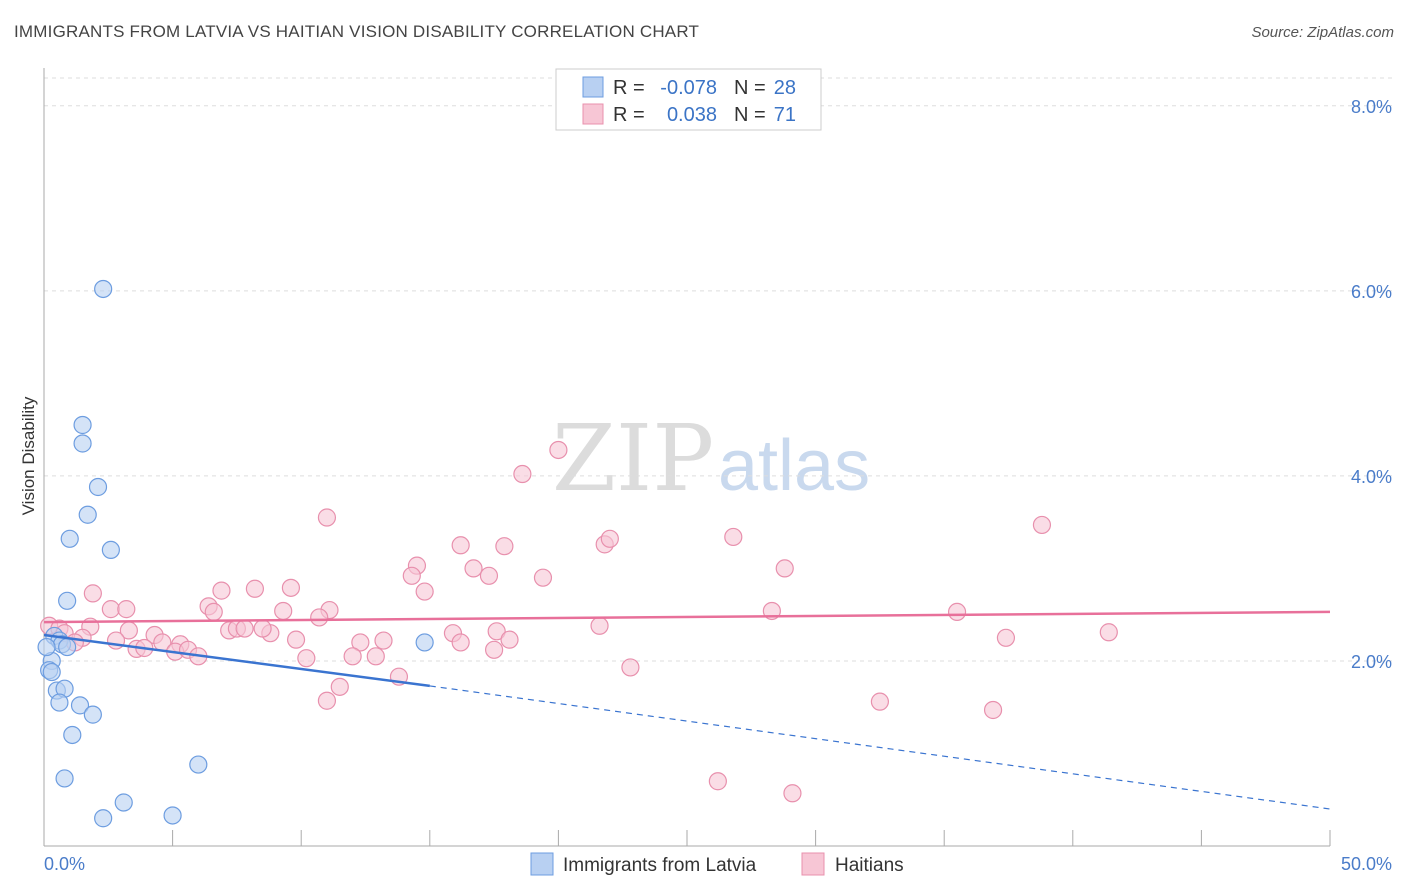  Describe the element at coordinates (785, 115) in the screenshot. I see `legend-n-value-haitians: 71` at that location.